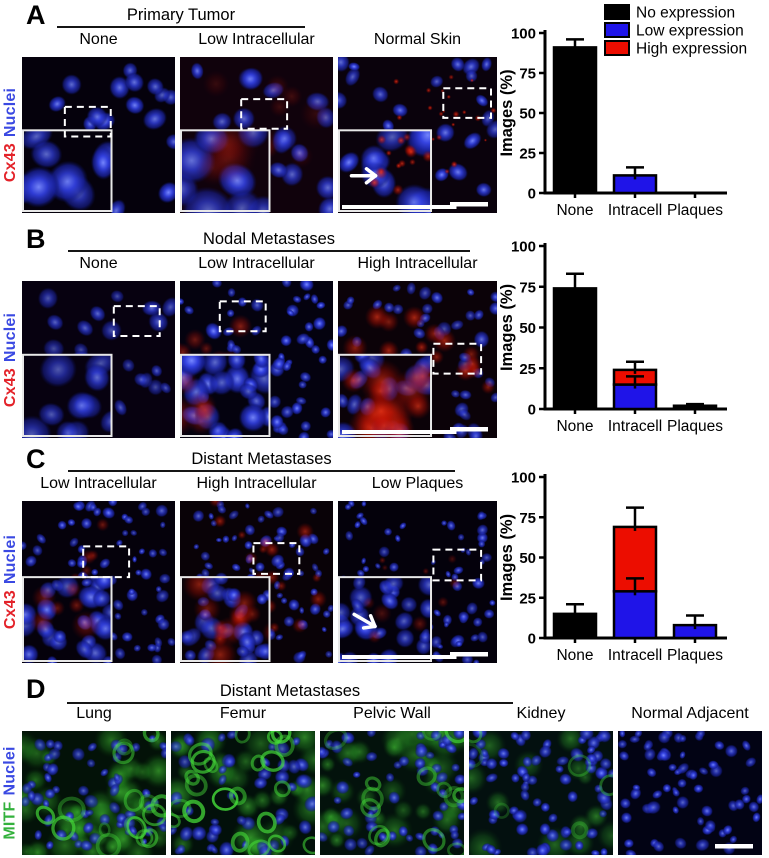 This screenshot has height=858, width=769. What do you see at coordinates (243, 793) in the screenshot?
I see `micrograph-d-femur` at bounding box center [243, 793].